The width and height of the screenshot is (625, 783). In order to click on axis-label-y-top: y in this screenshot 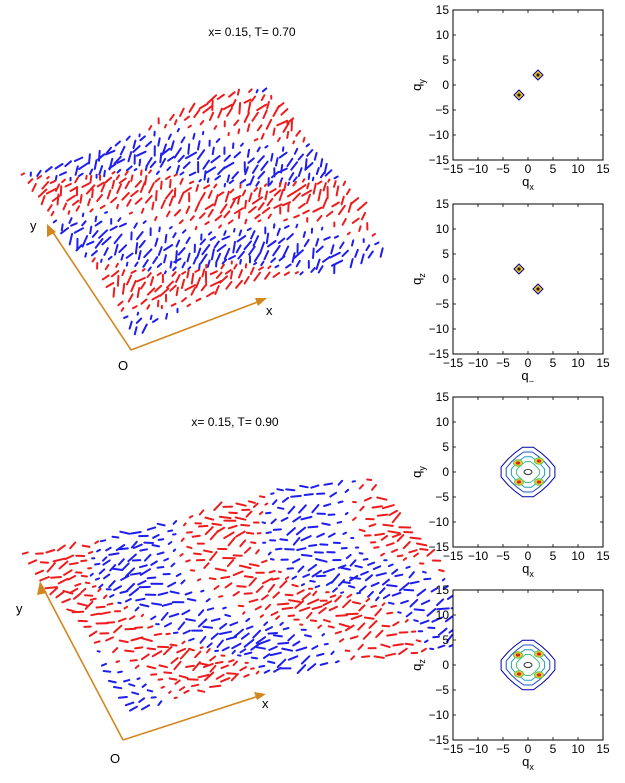, I will do `click(33, 225)`.